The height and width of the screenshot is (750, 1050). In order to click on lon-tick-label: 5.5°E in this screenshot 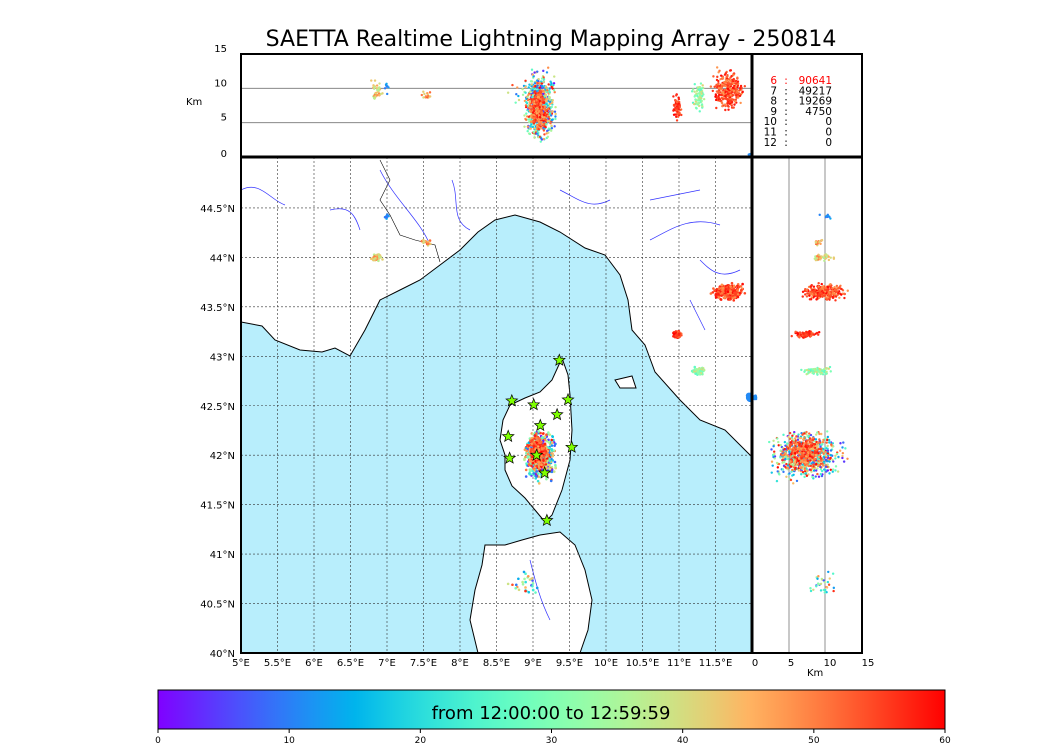, I will do `click(277, 663)`.